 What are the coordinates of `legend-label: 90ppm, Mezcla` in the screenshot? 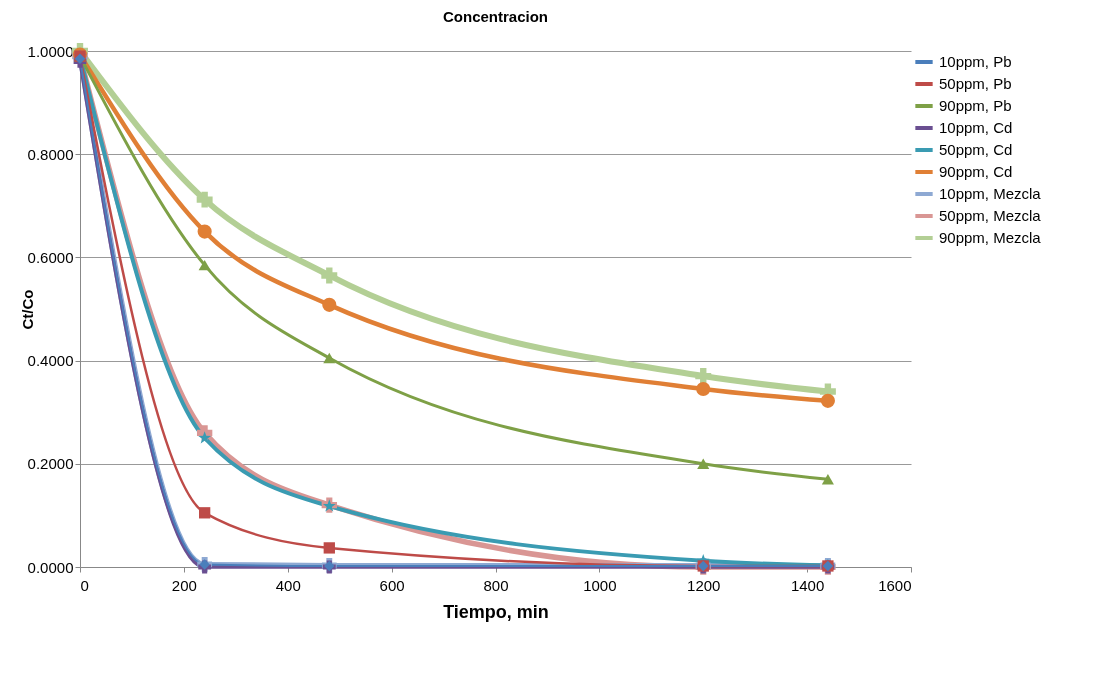 It's located at (990, 237).